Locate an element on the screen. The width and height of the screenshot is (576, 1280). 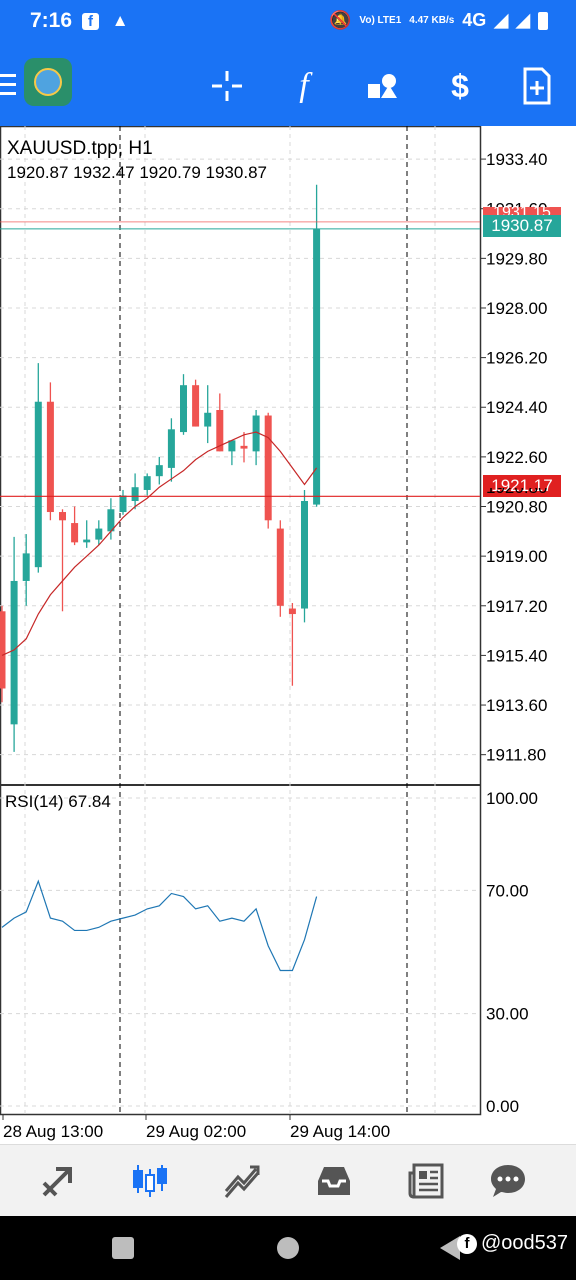
price-tick-label: 1919.00 is located at coordinates (516, 556).